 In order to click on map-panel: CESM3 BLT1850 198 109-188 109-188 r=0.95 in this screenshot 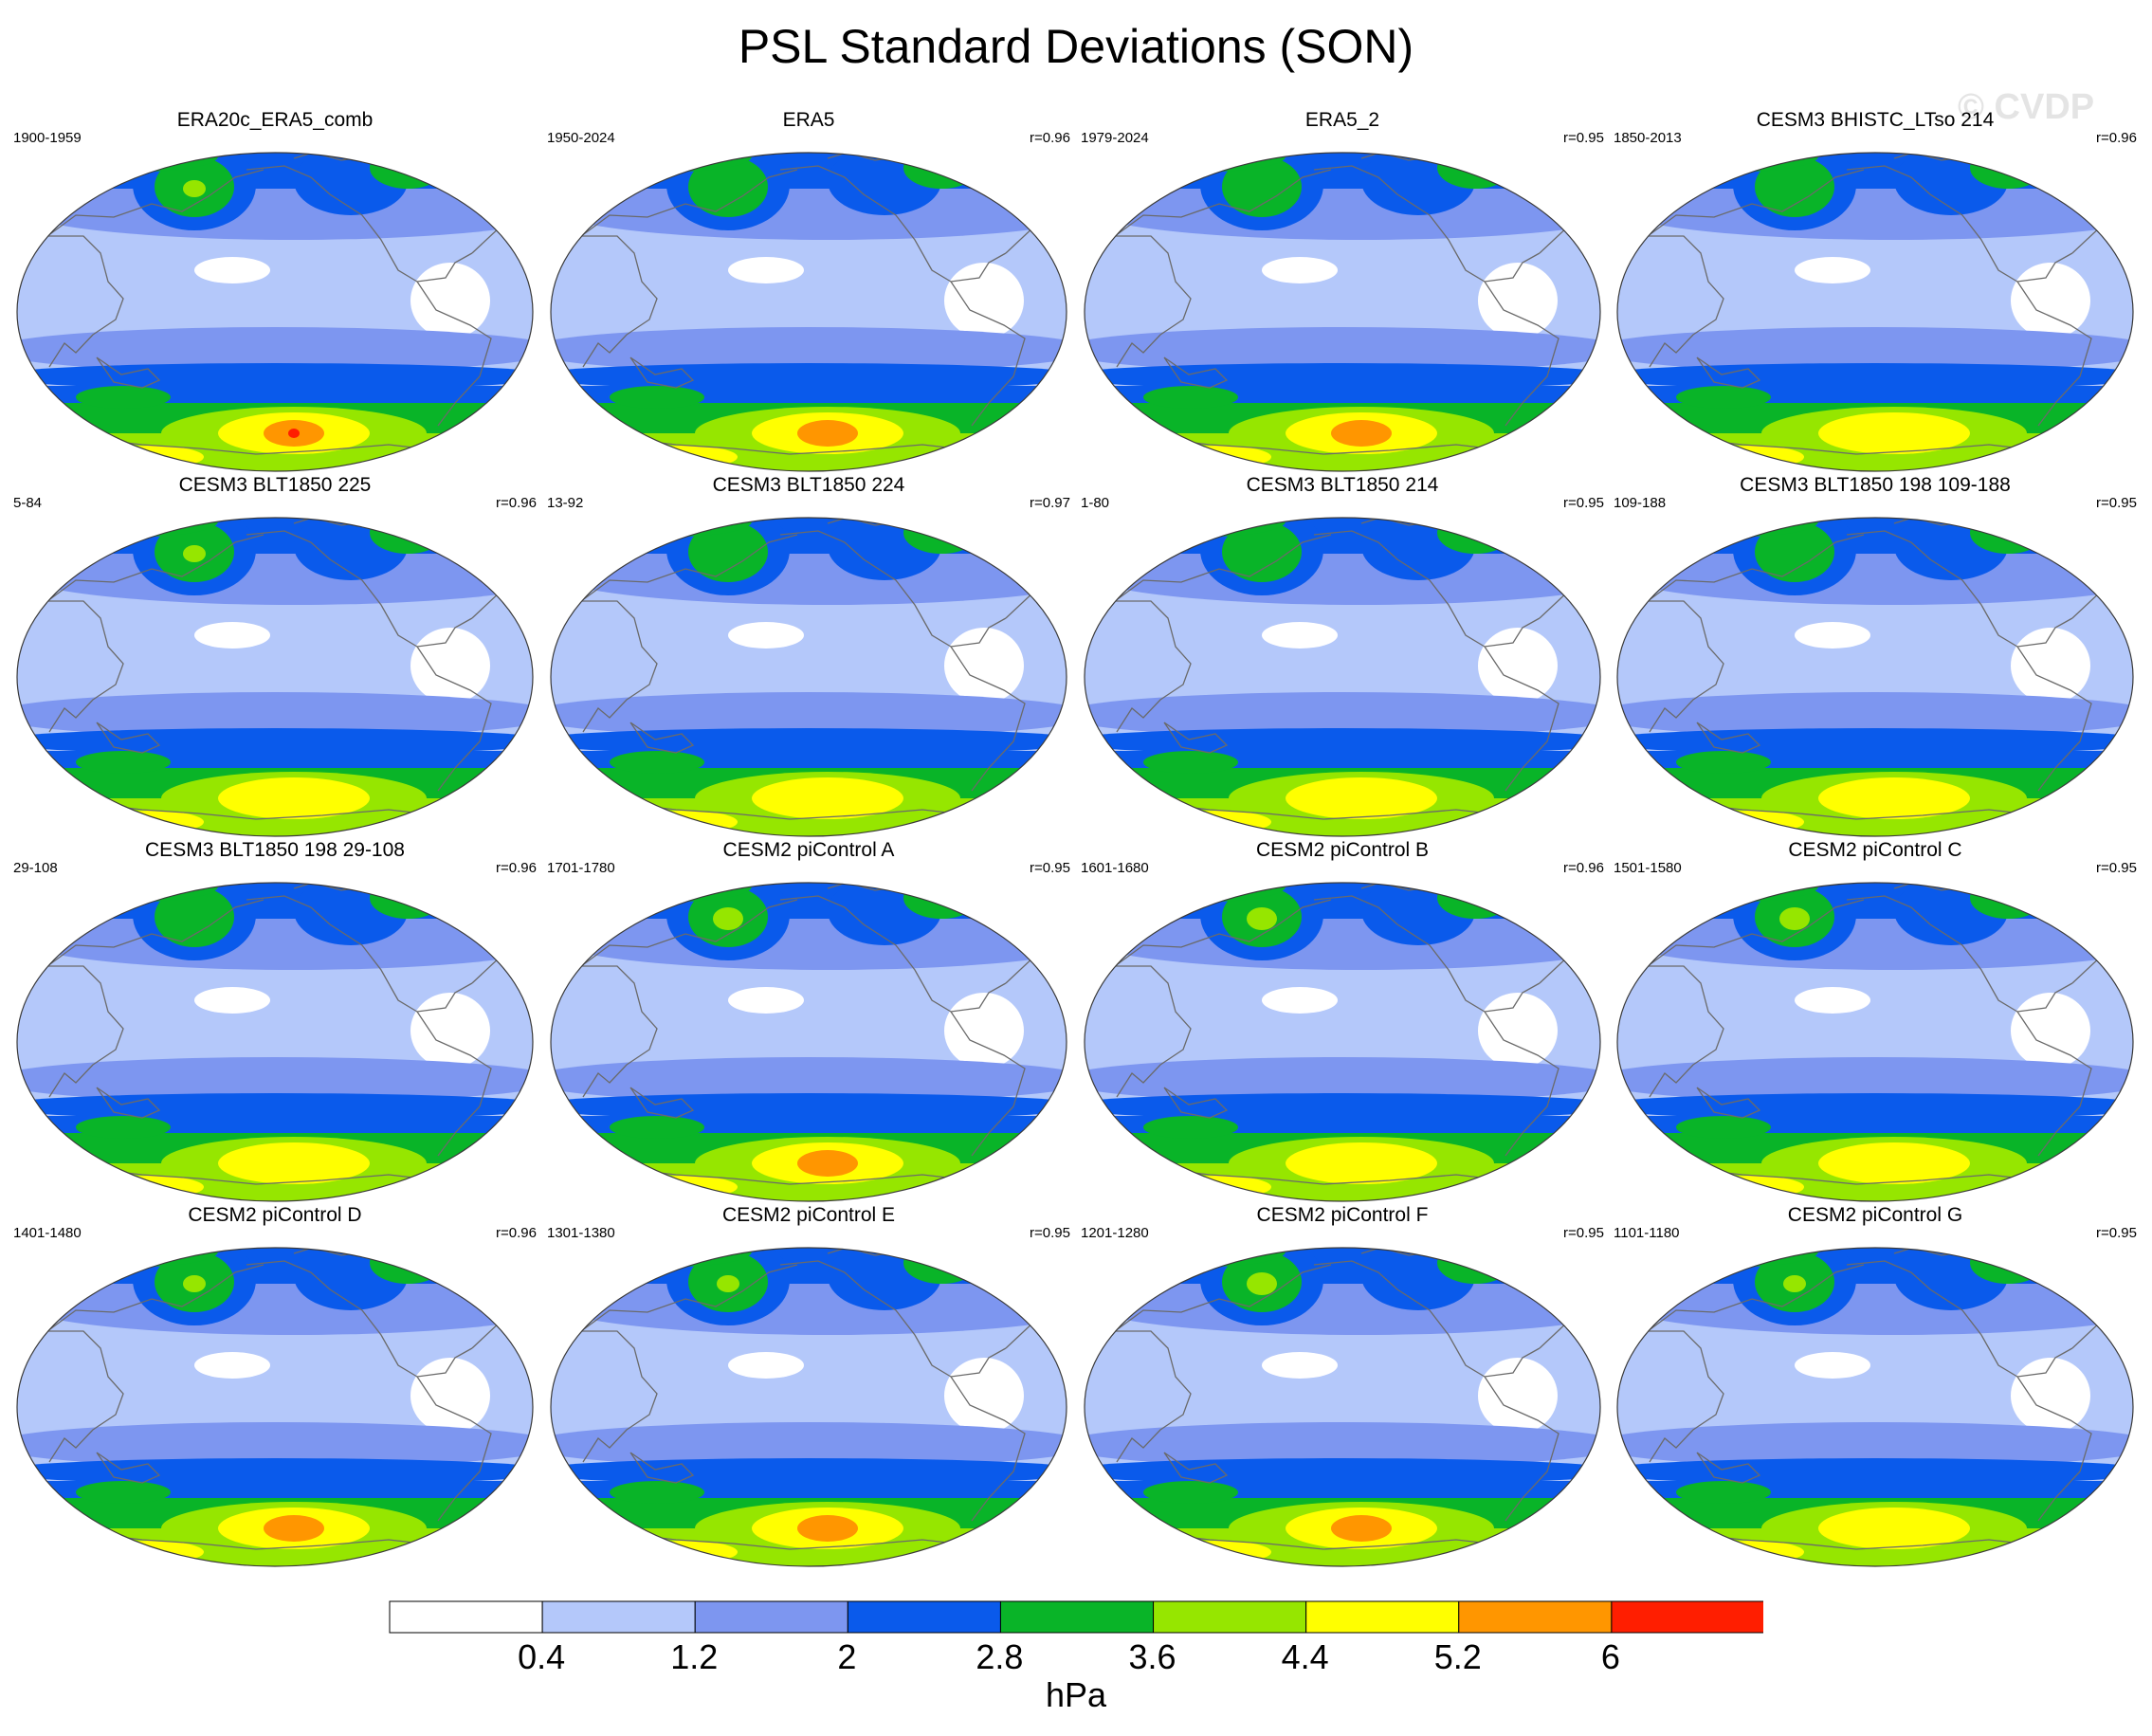, I will do `click(1876, 655)`.